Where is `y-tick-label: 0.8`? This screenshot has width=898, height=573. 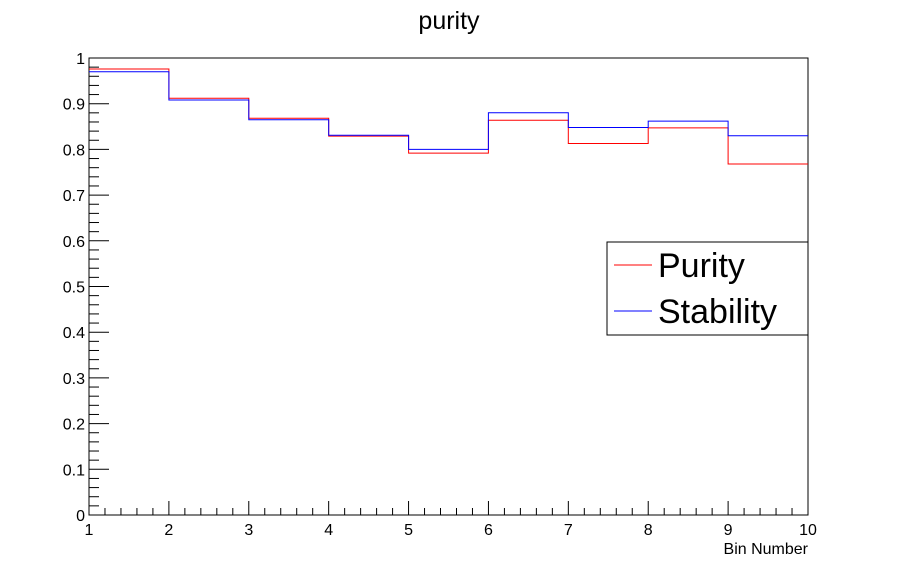
y-tick-label: 0.8 is located at coordinates (74, 150).